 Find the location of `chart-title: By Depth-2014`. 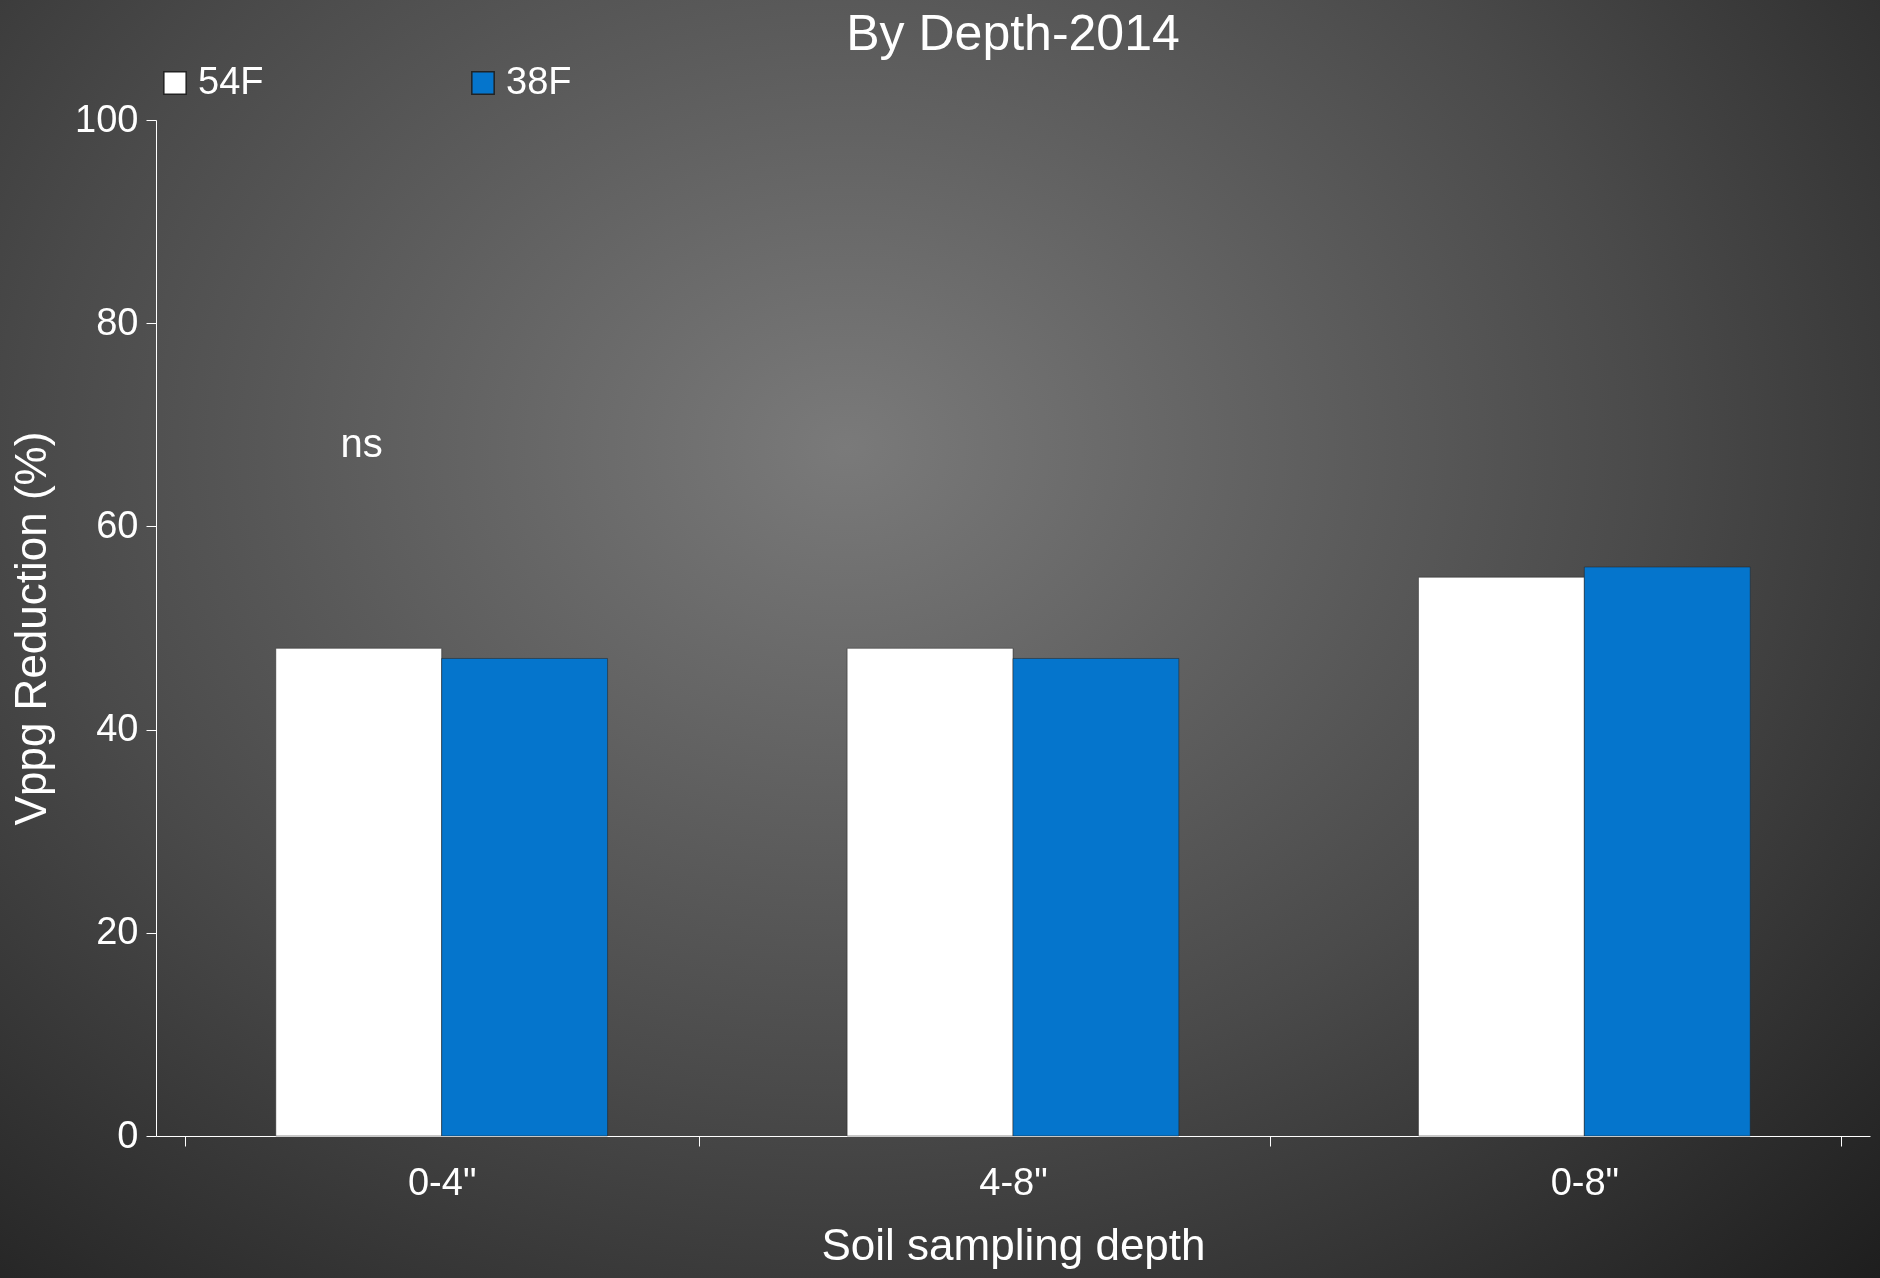

chart-title: By Depth-2014 is located at coordinates (1013, 33).